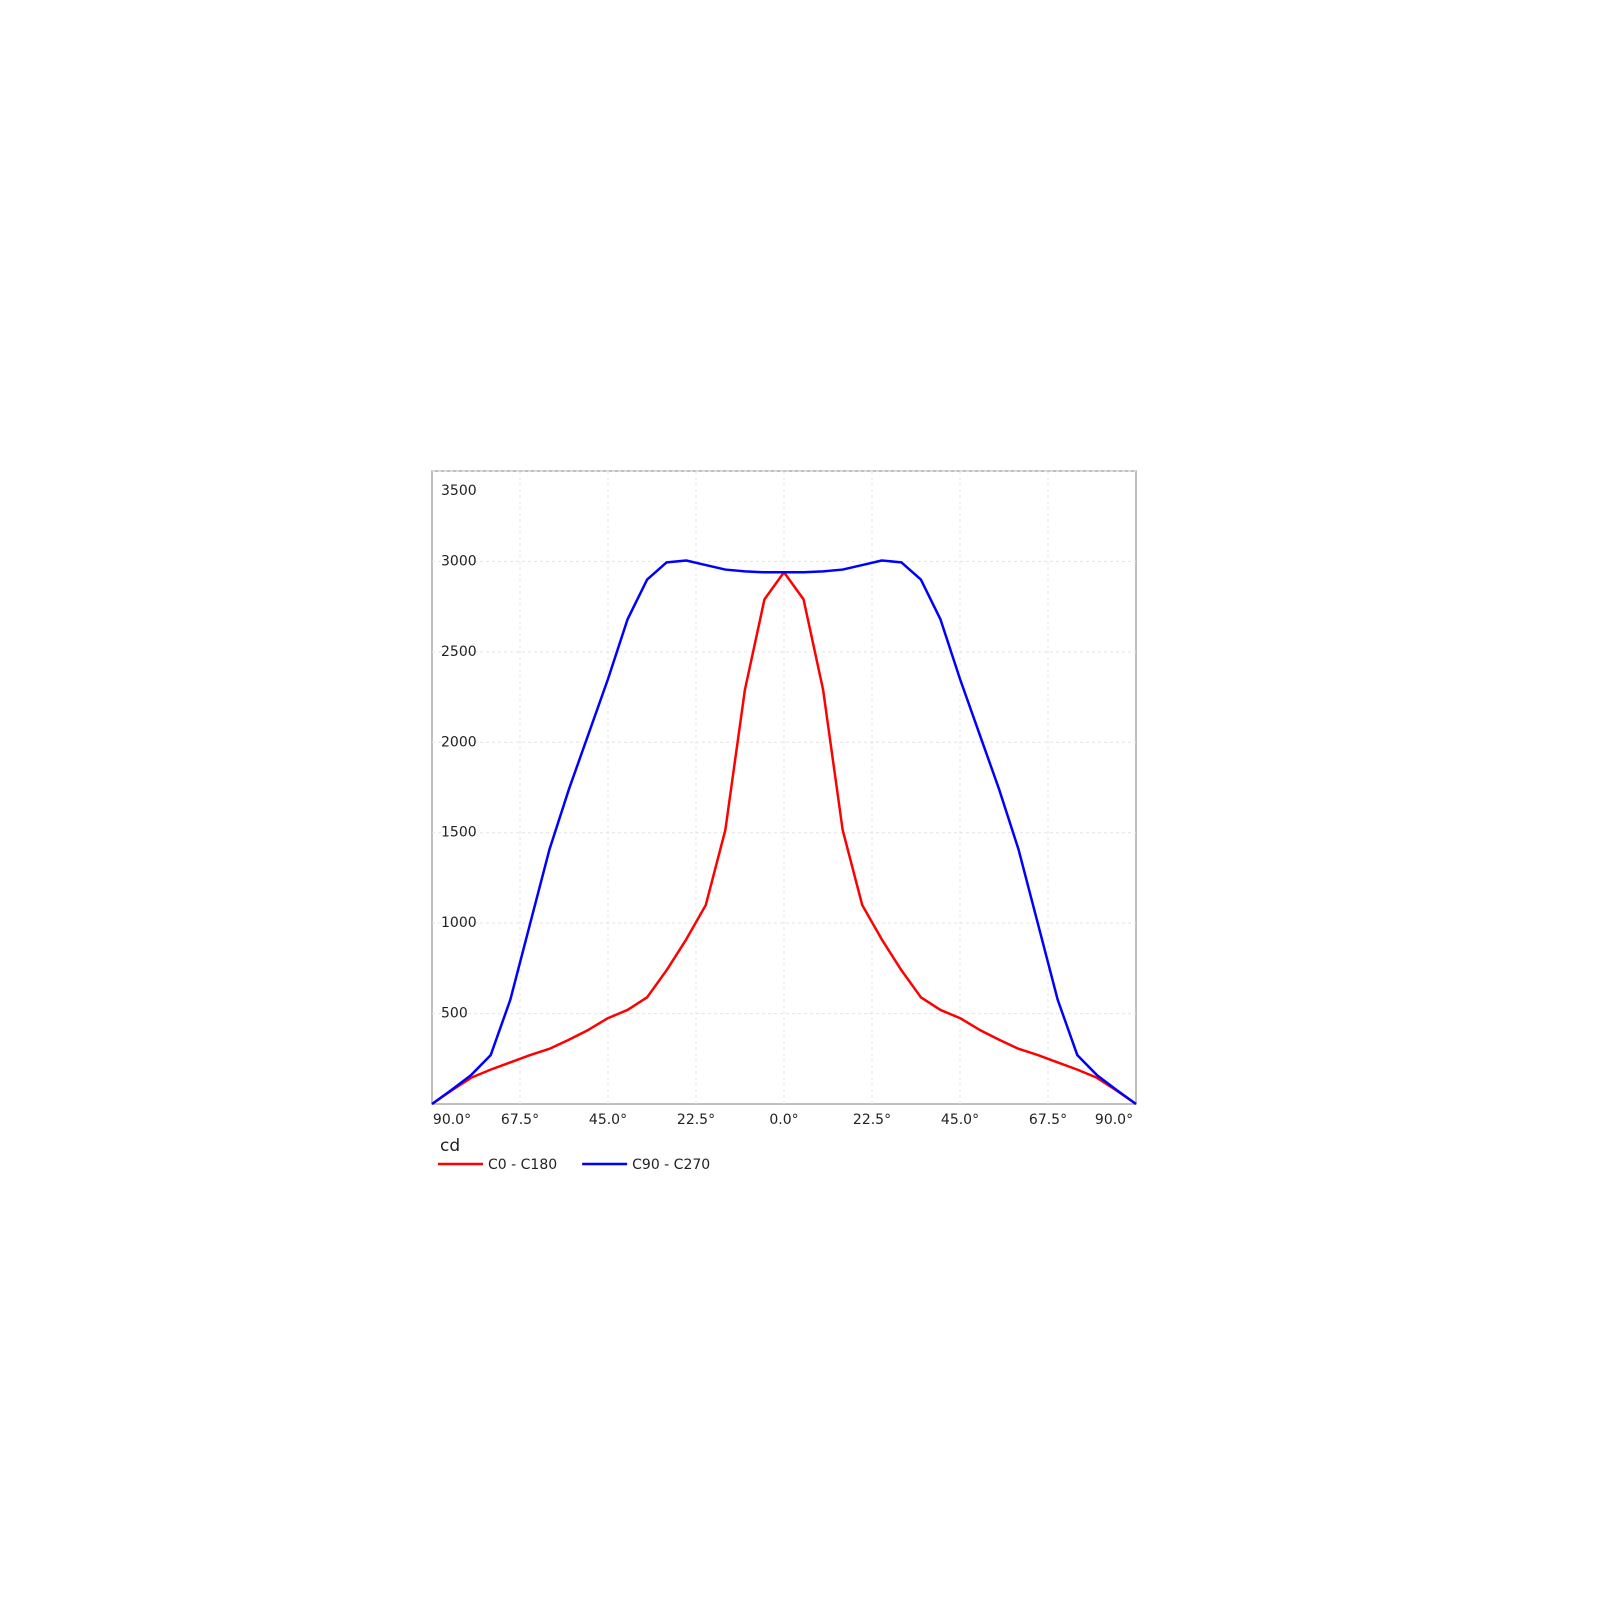  I want to click on y-tick-label: 3000, so click(459, 561).